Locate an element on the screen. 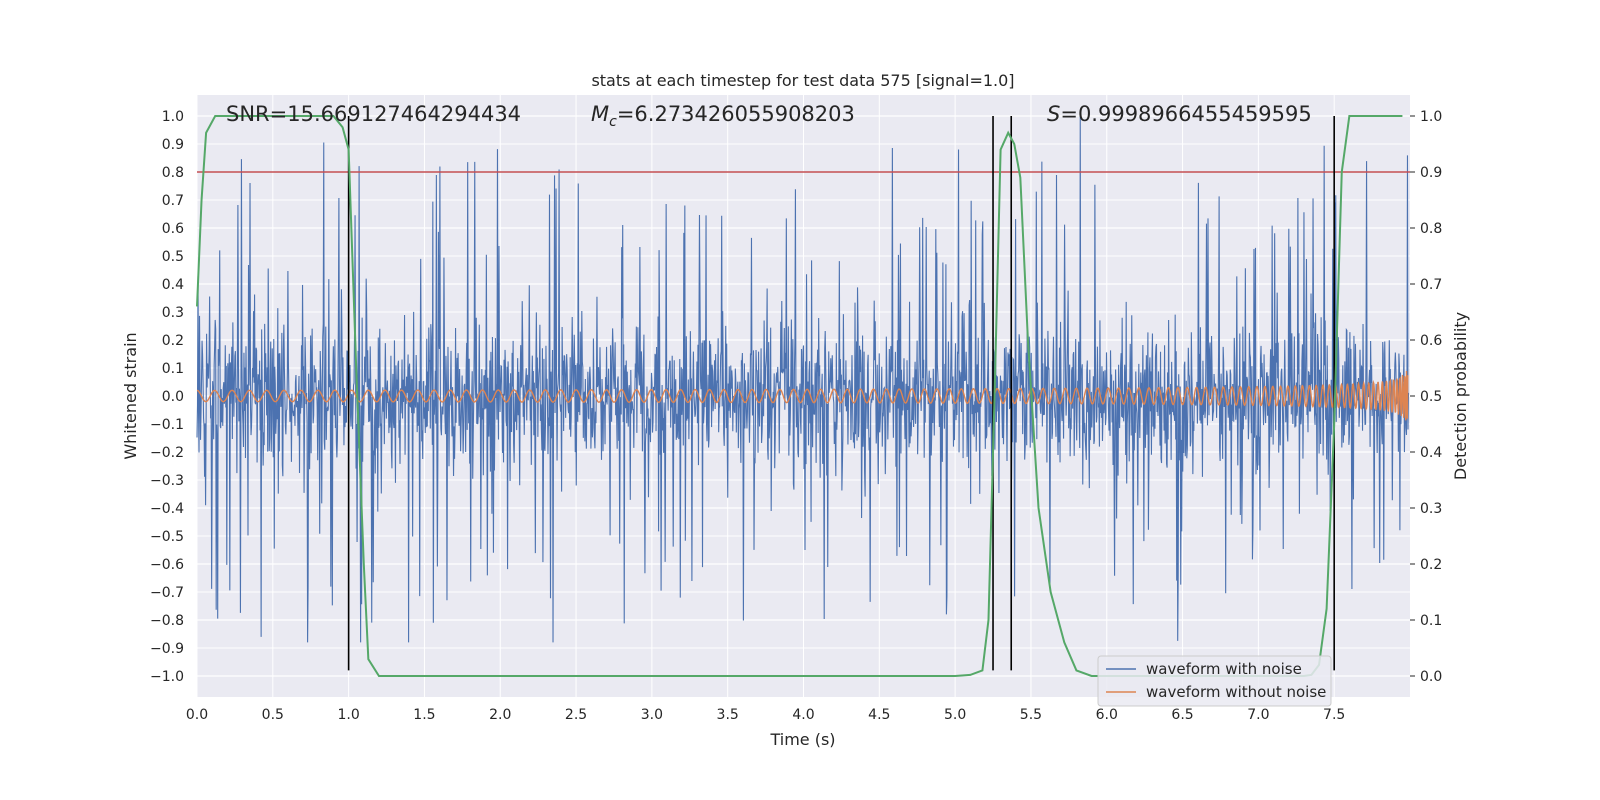 The height and width of the screenshot is (800, 1600). clean-waveform-line is located at coordinates (802, 396).